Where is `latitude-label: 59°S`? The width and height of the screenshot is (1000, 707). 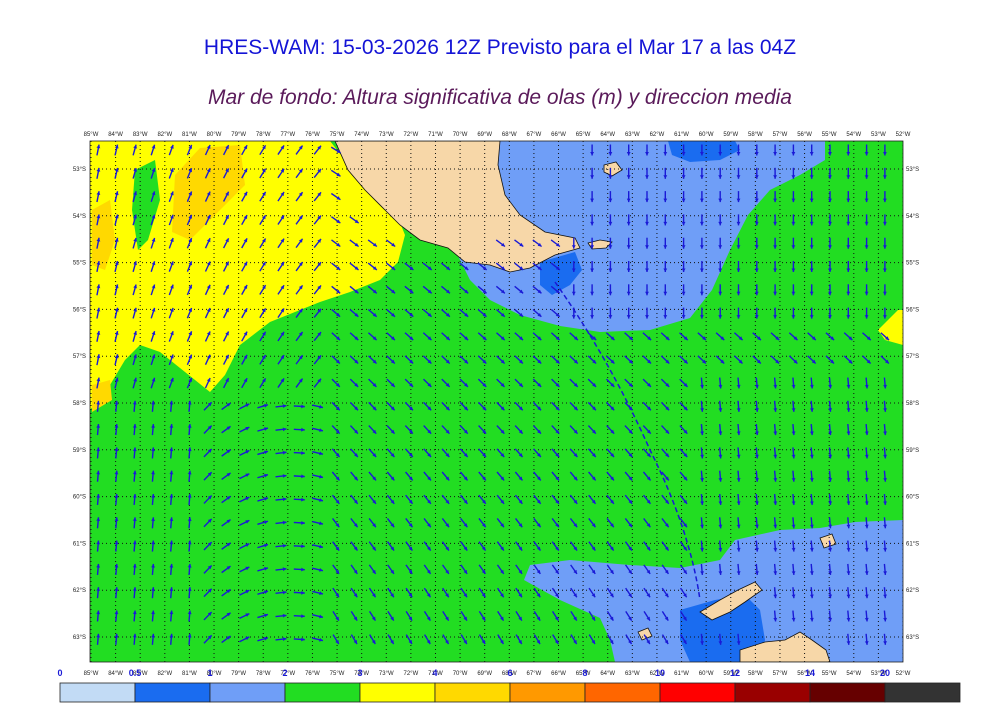
latitude-label: 59°S is located at coordinates (79, 451).